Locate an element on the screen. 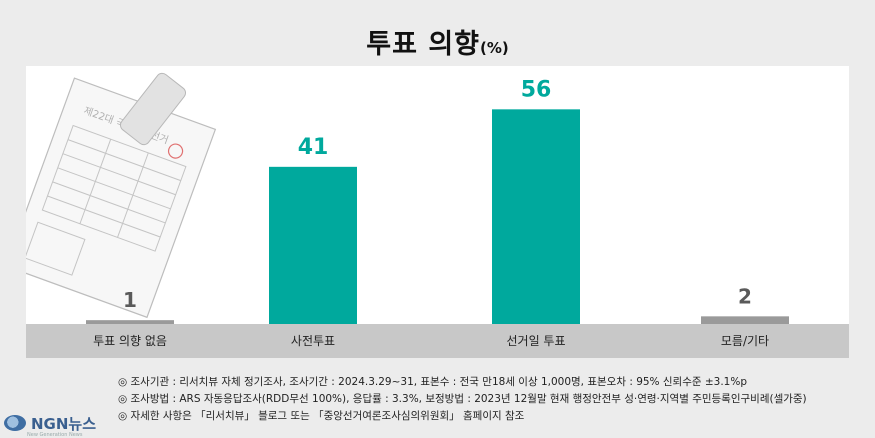 The height and width of the screenshot is (438, 875). ngn-globe-icon is located at coordinates (15, 423).